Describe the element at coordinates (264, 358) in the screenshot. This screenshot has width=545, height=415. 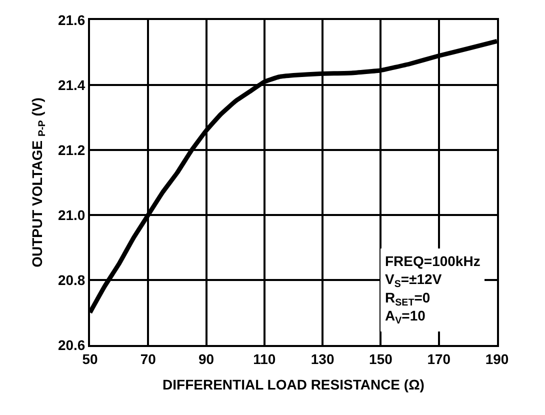
I see `x-tick-label: 110` at that location.